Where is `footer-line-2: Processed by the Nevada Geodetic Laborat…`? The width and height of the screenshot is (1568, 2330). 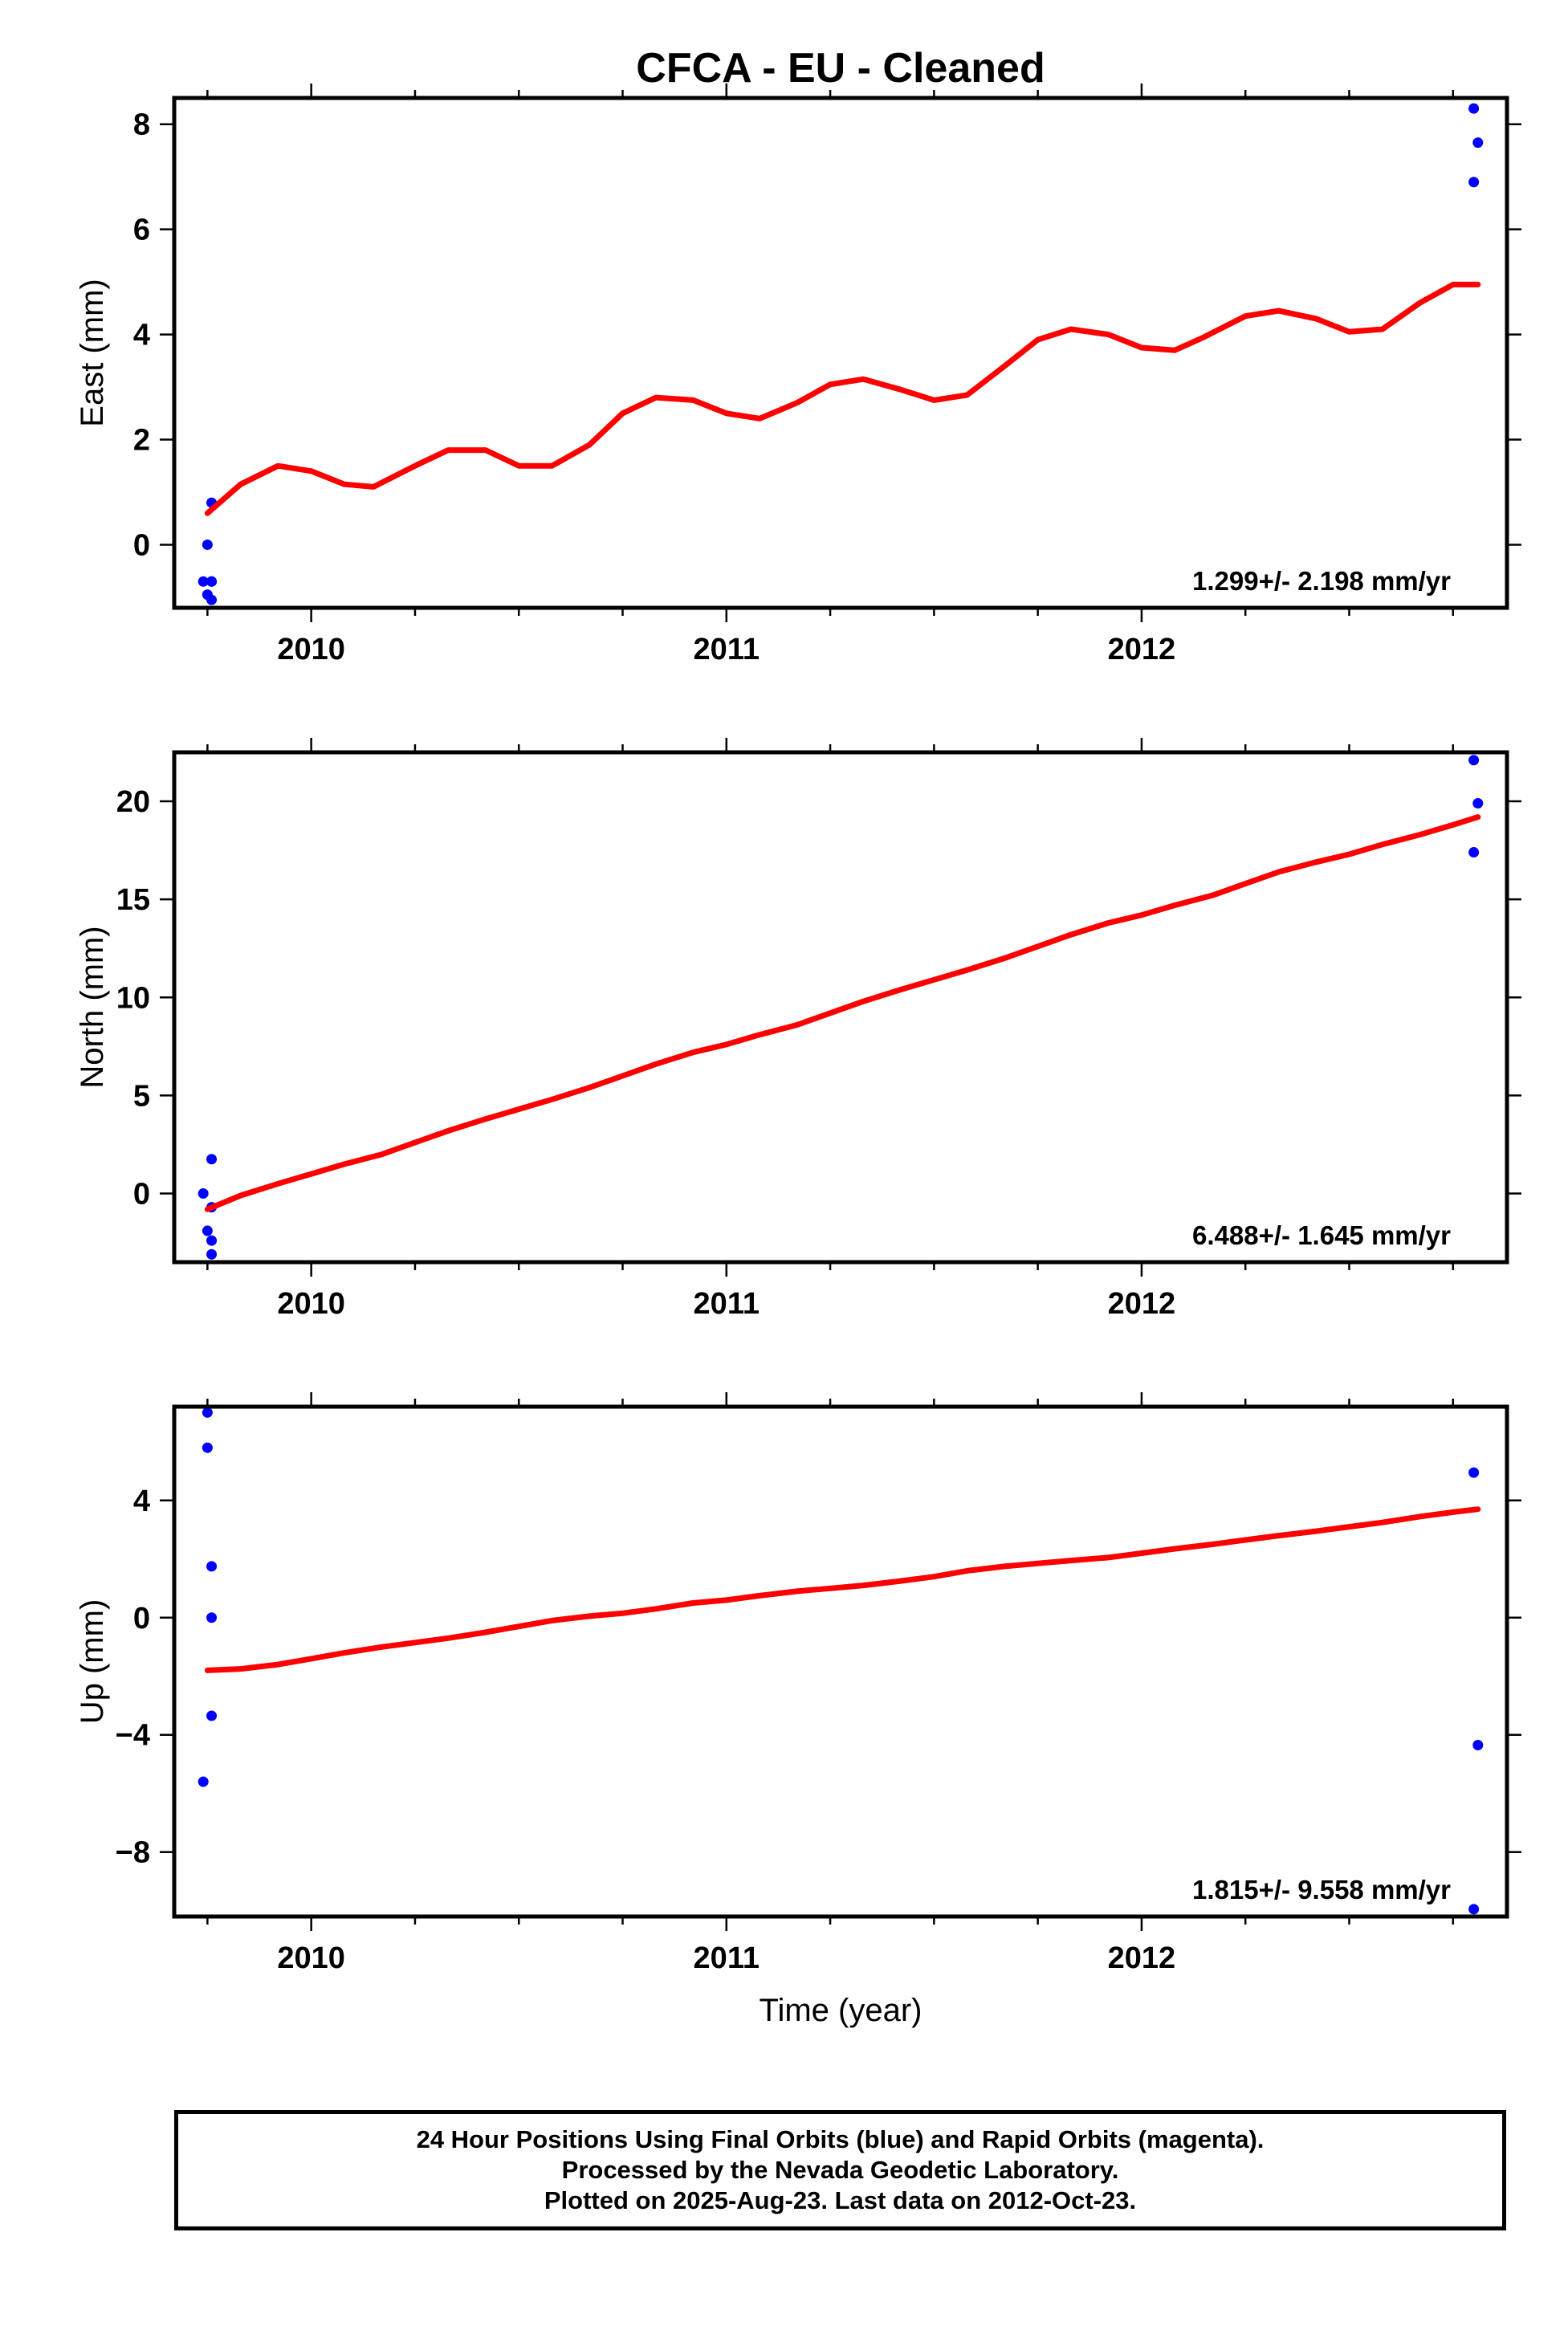
footer-line-2: Processed by the Nevada Geodetic Laborat… is located at coordinates (840, 2170).